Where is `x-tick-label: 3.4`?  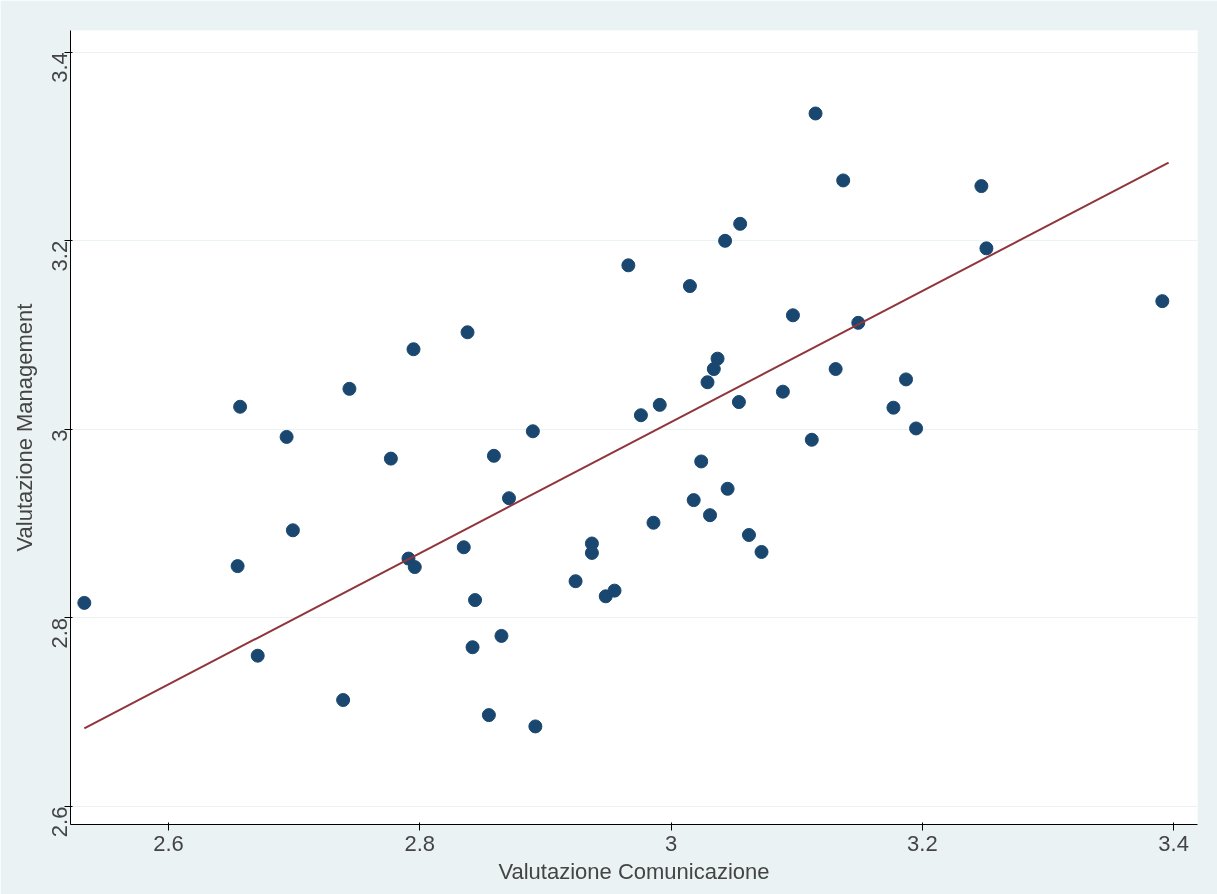 x-tick-label: 3.4 is located at coordinates (1173, 843).